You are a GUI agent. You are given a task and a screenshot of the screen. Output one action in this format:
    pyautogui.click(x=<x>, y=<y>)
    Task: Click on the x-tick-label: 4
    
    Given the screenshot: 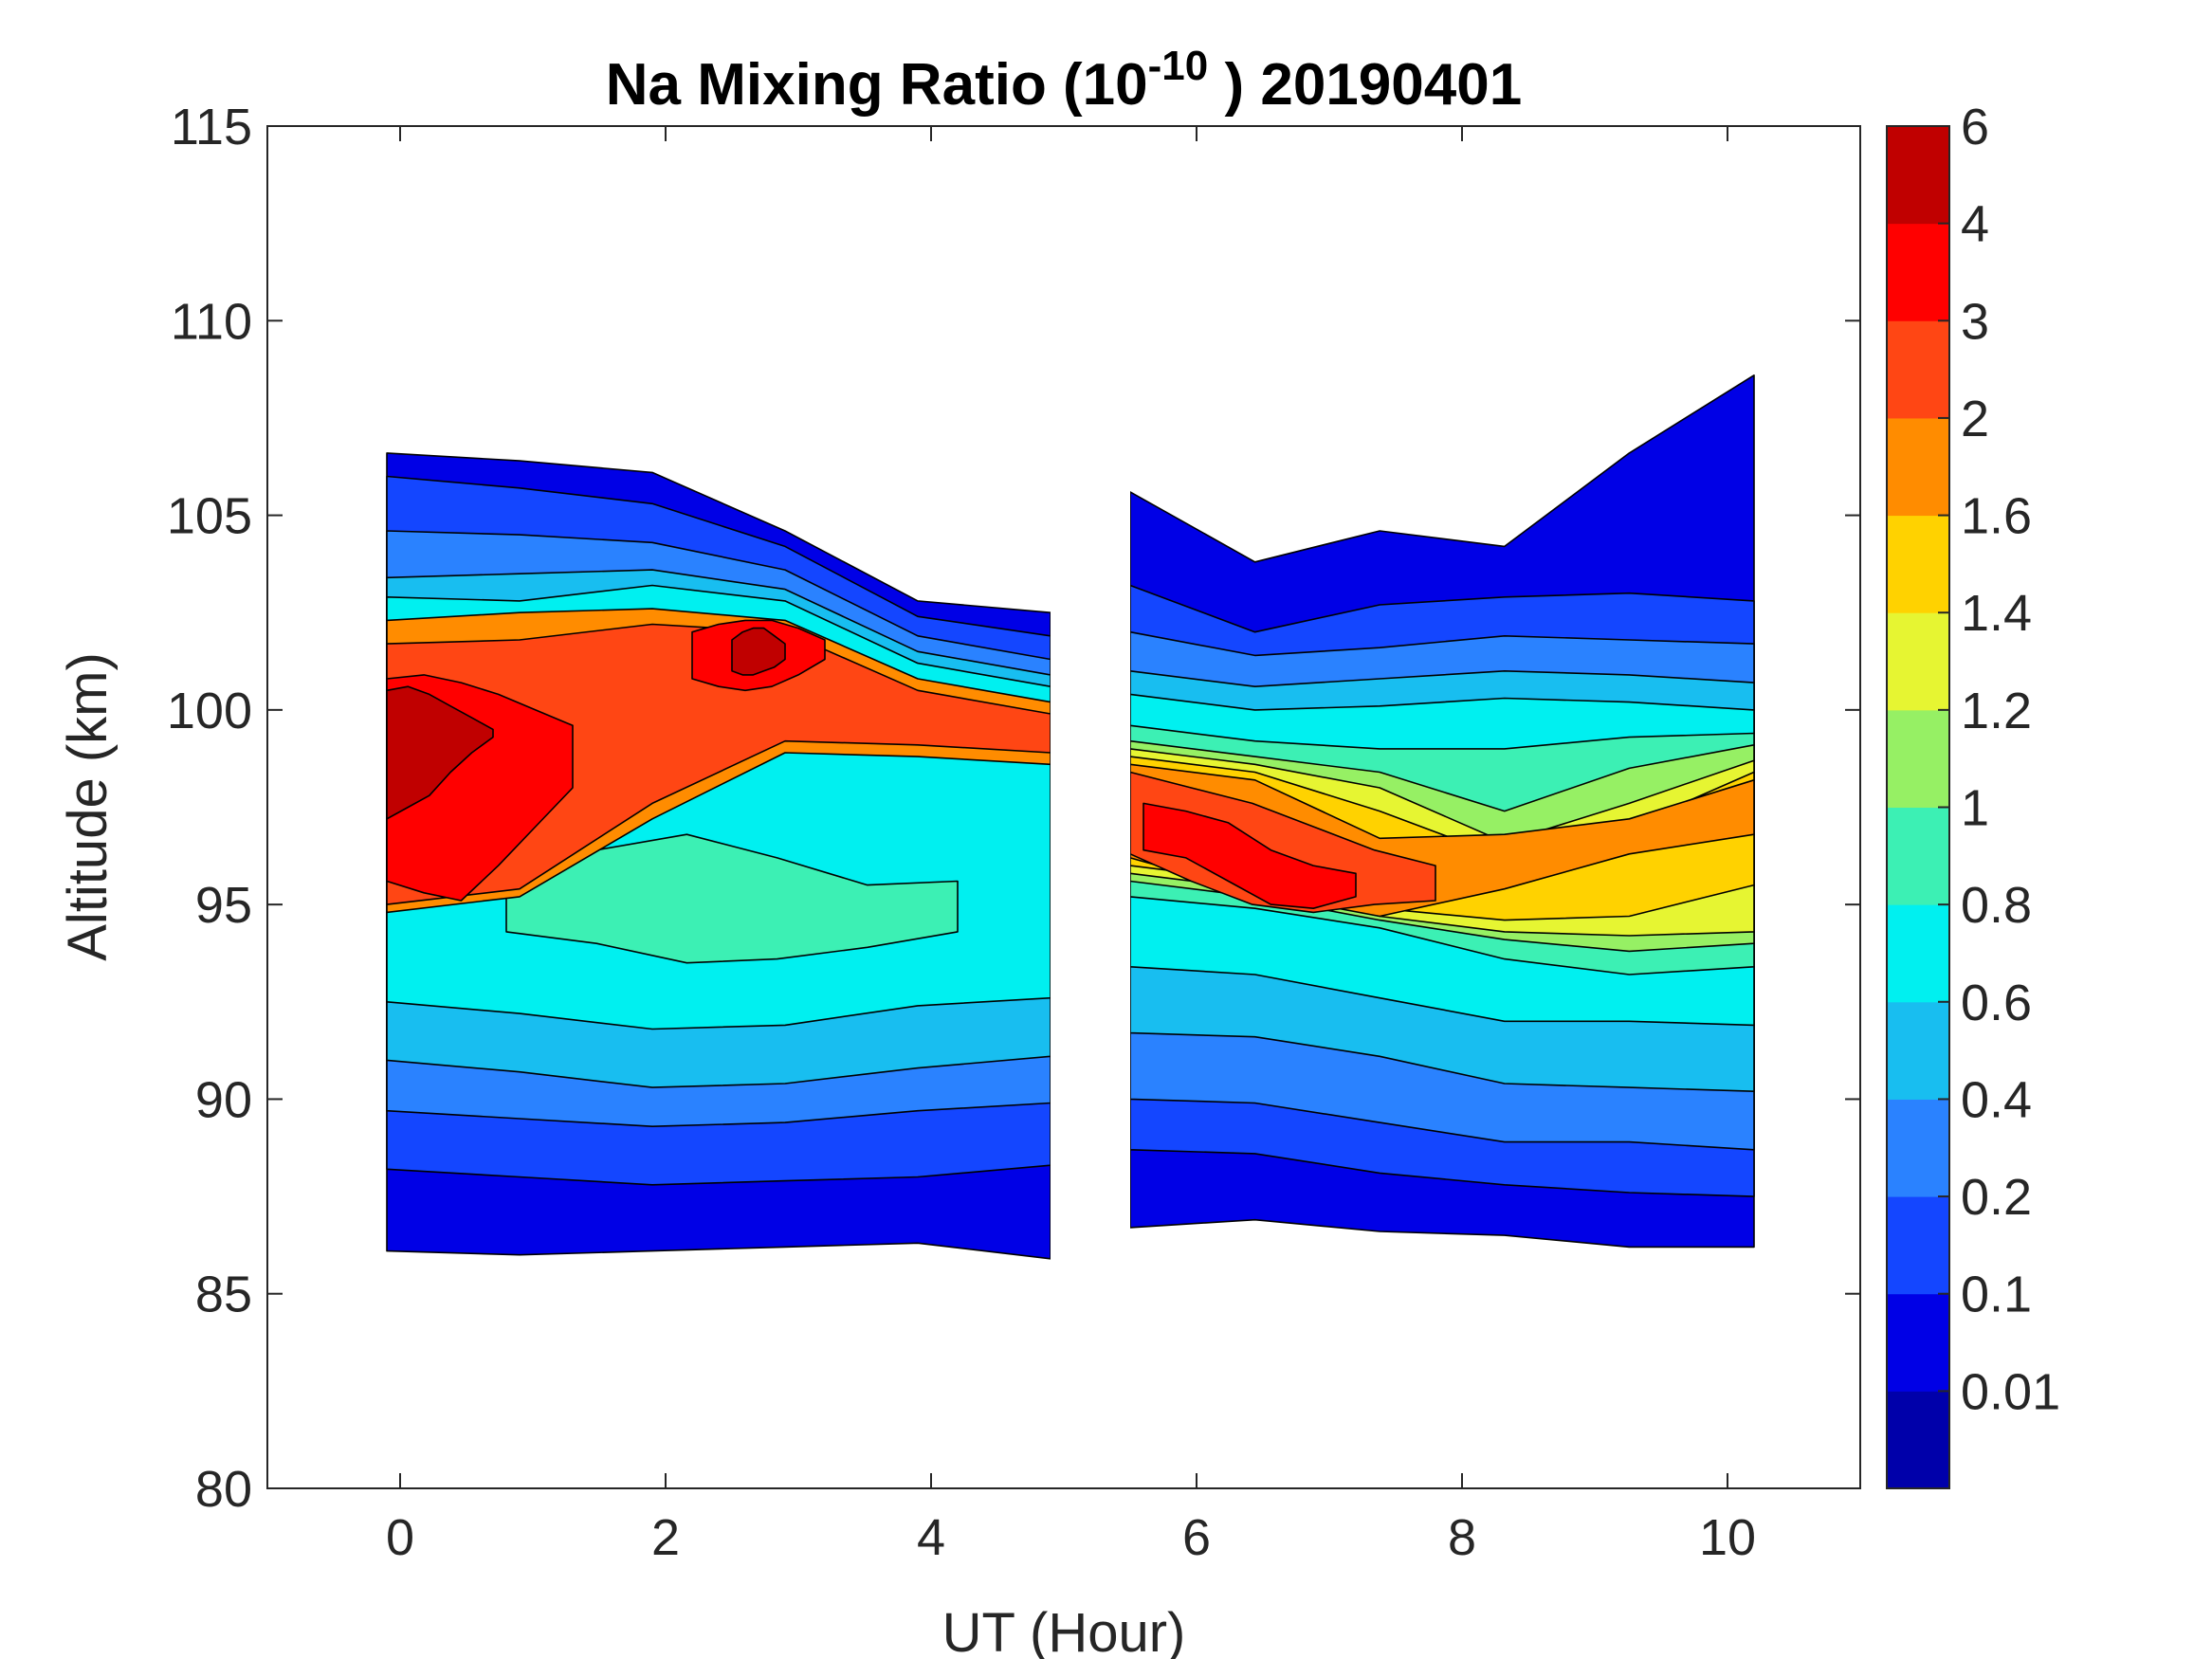 What is the action you would take?
    pyautogui.click(x=931, y=1537)
    